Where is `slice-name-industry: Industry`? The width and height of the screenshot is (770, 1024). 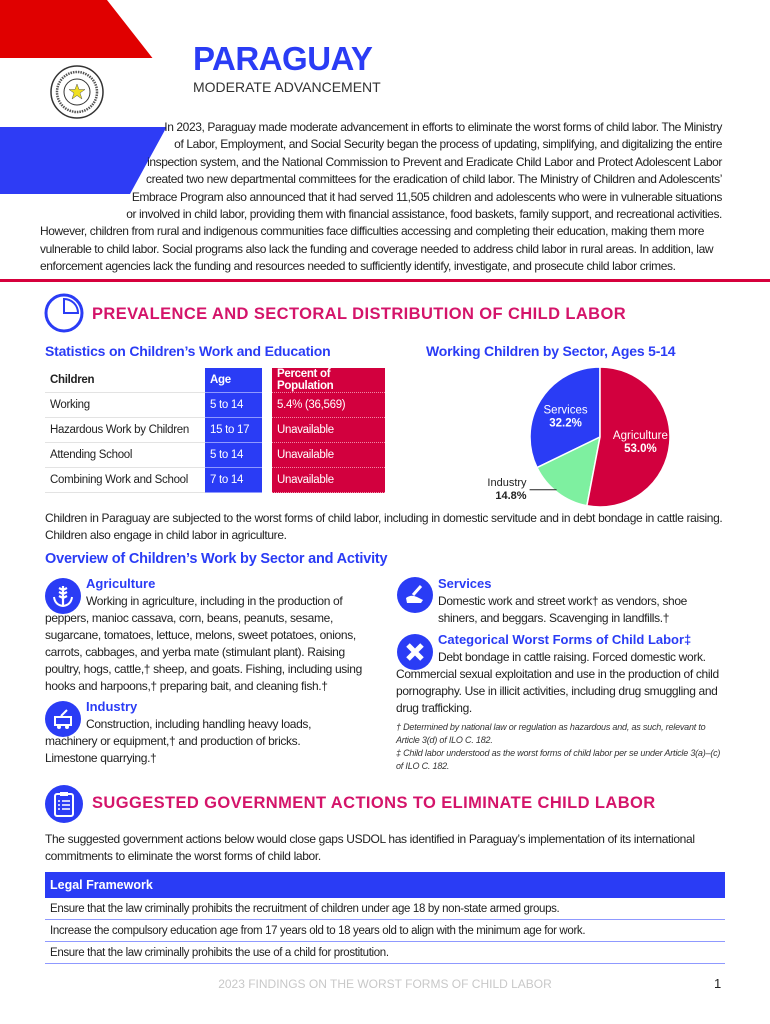 slice-name-industry: Industry is located at coordinates (507, 483).